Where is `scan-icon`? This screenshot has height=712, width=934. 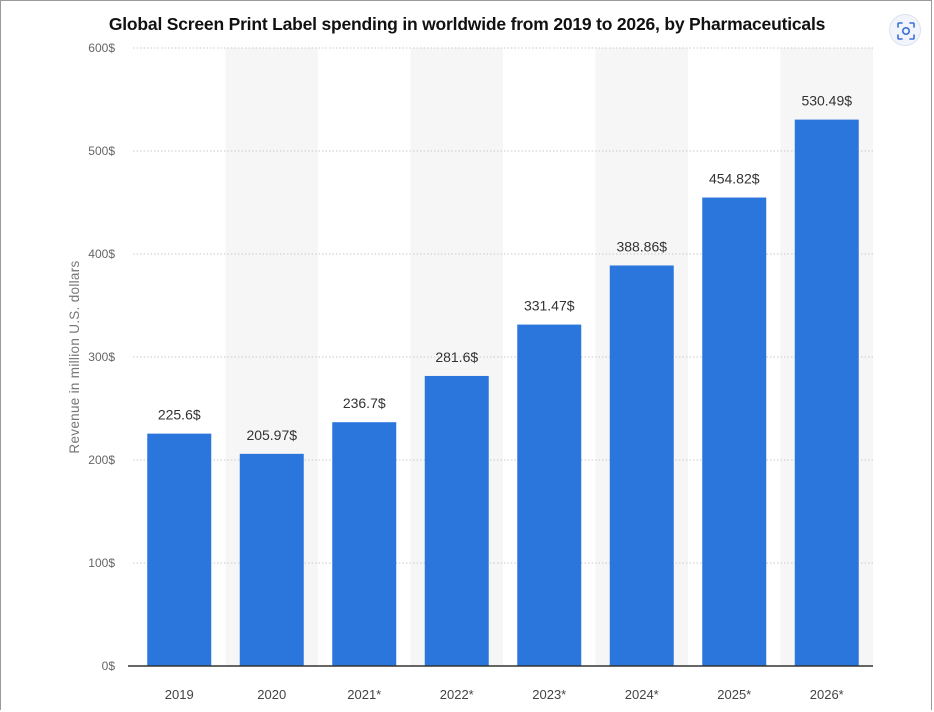 scan-icon is located at coordinates (906, 31).